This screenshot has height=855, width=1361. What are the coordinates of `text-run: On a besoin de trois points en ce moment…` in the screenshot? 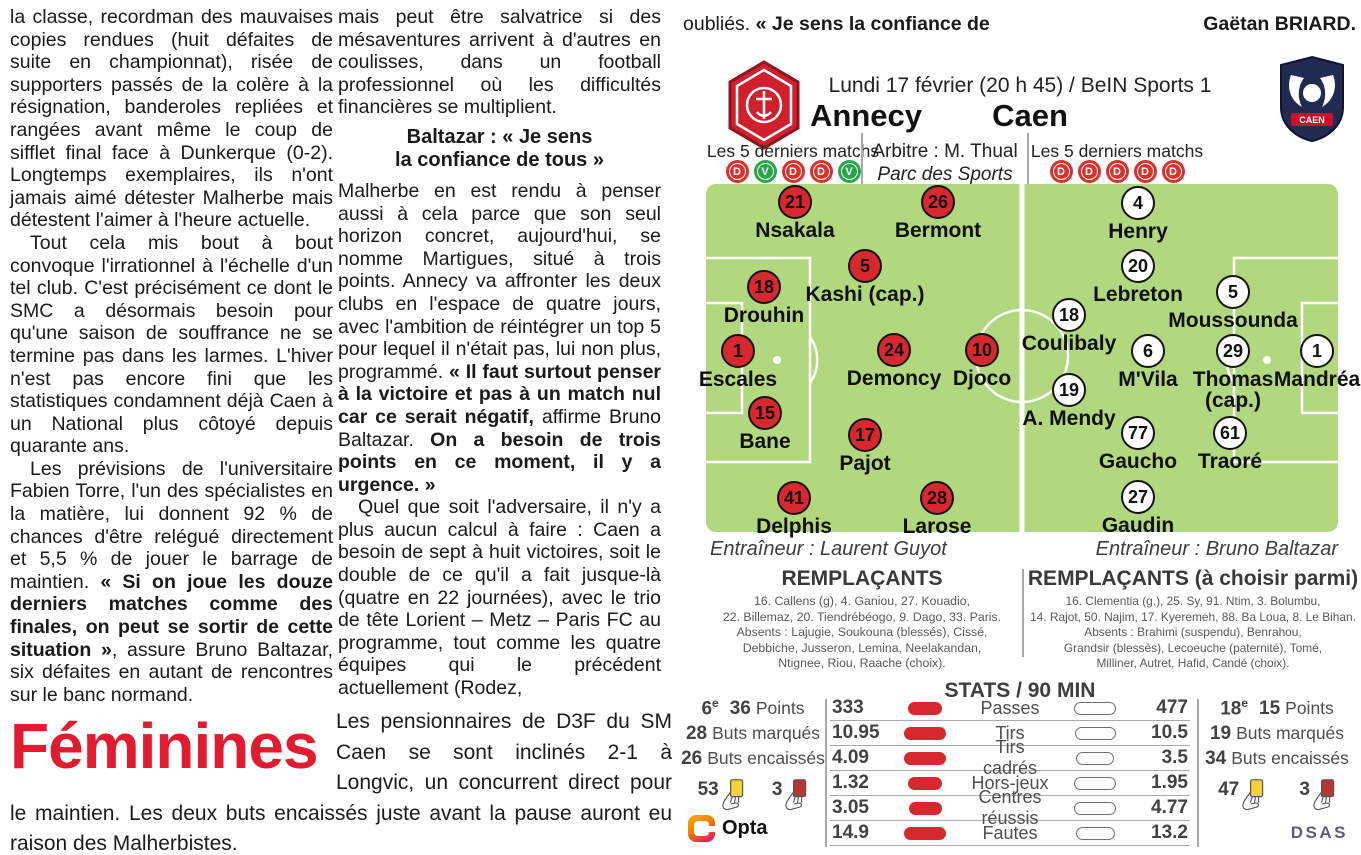 It's located at (500, 462).